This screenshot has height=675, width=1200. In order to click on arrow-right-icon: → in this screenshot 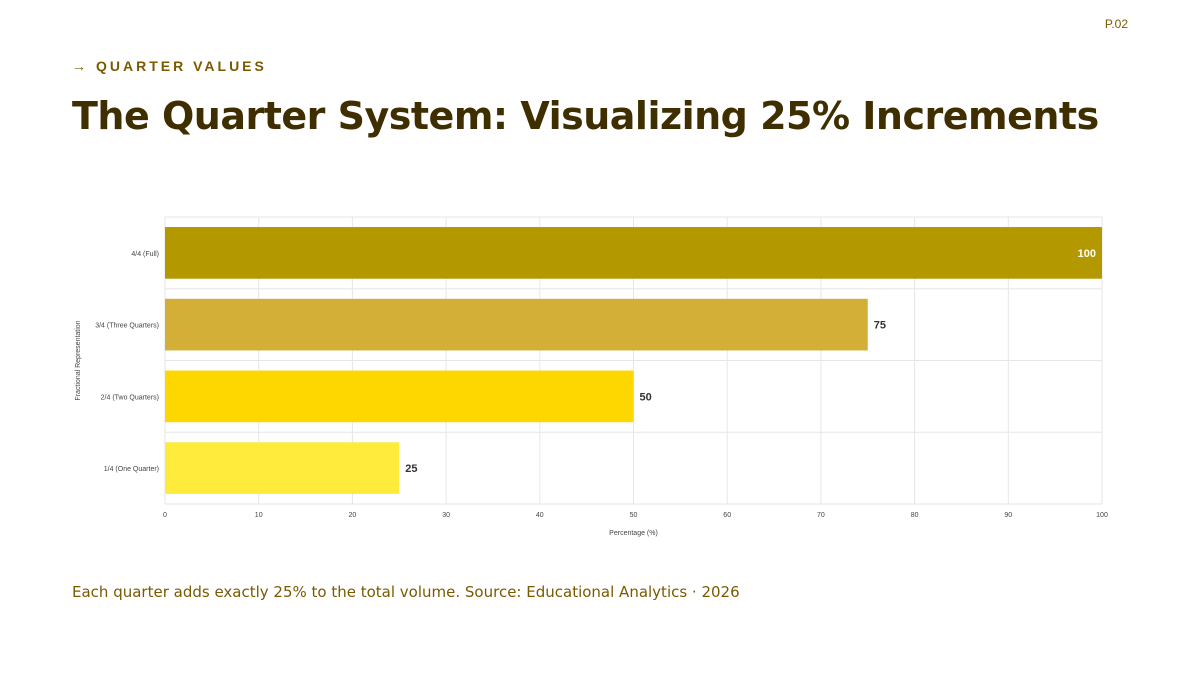, I will do `click(79, 66)`.